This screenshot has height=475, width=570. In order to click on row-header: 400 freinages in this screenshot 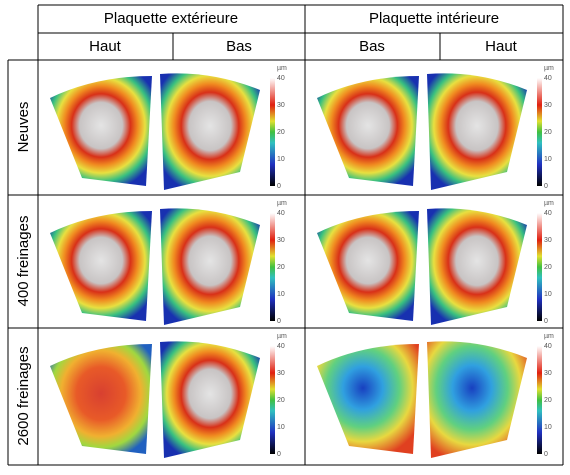, I will do `click(23, 261)`.